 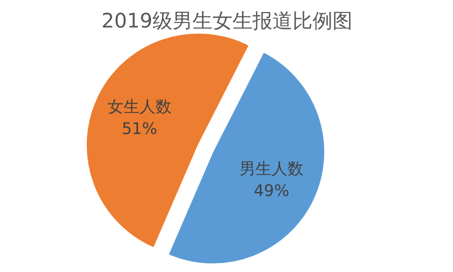 What do you see at coordinates (227, 20) in the screenshot?
I see `chart-title: 2019级男生女生报道比例图` at bounding box center [227, 20].